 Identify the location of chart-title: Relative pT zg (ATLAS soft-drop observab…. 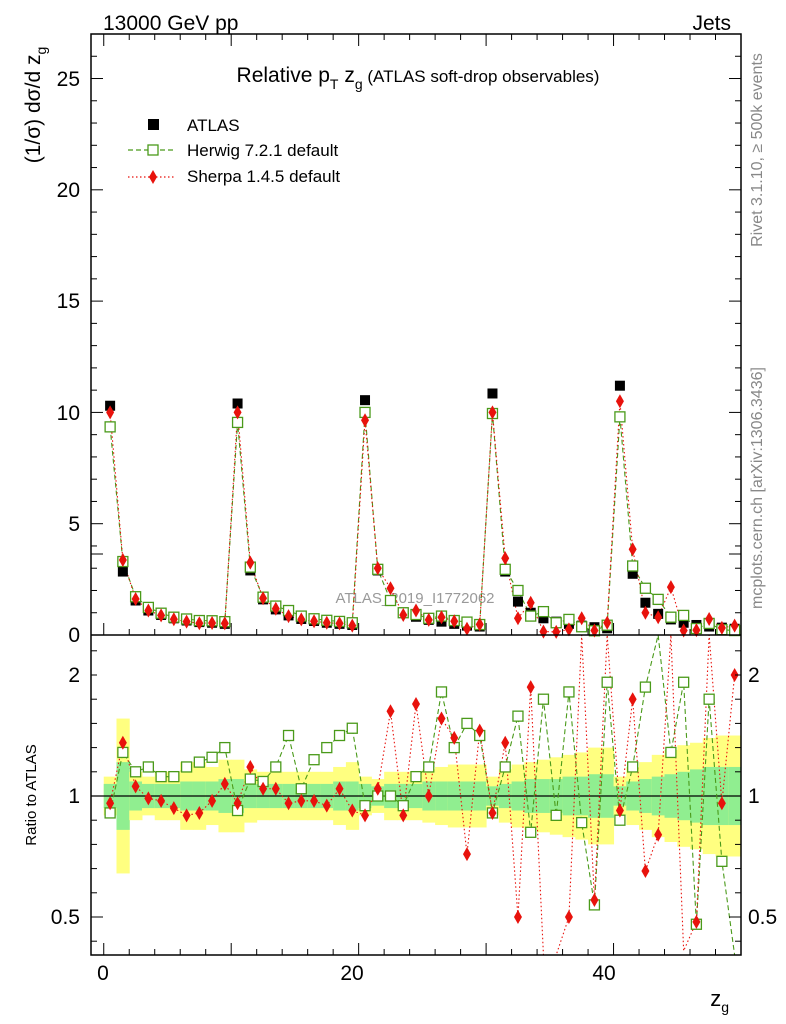
(418, 78).